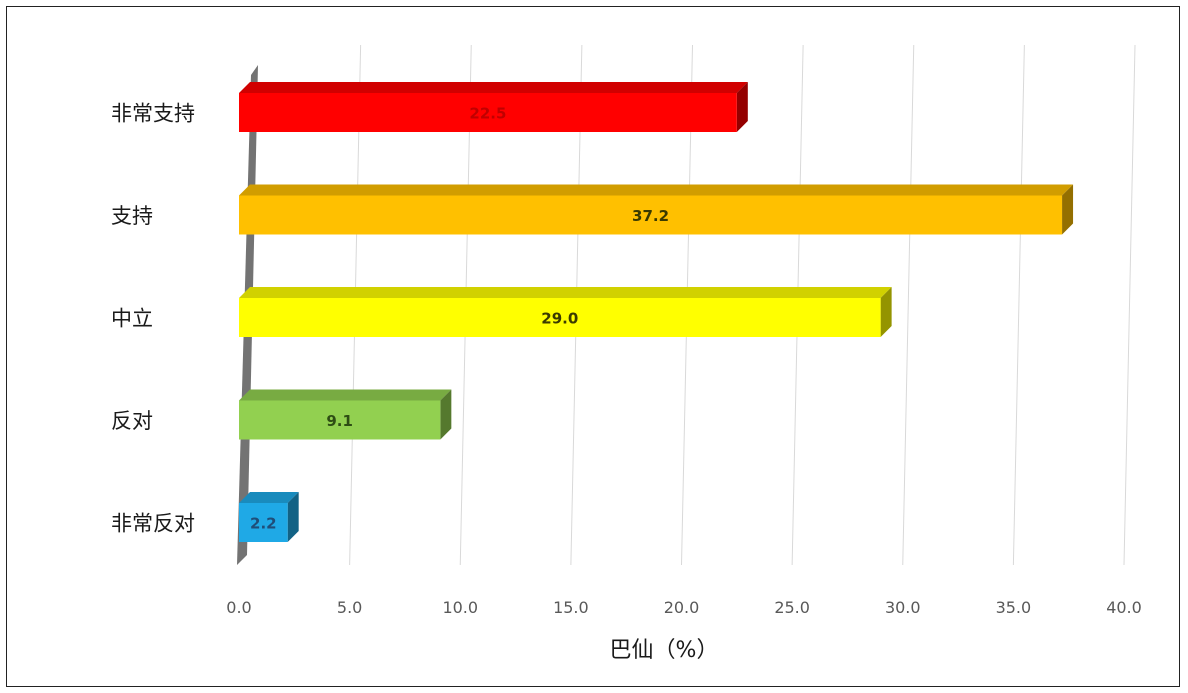 This screenshot has height=693, width=1188. What do you see at coordinates (664, 650) in the screenshot?
I see `x-axis-title: 巴仙（%）` at bounding box center [664, 650].